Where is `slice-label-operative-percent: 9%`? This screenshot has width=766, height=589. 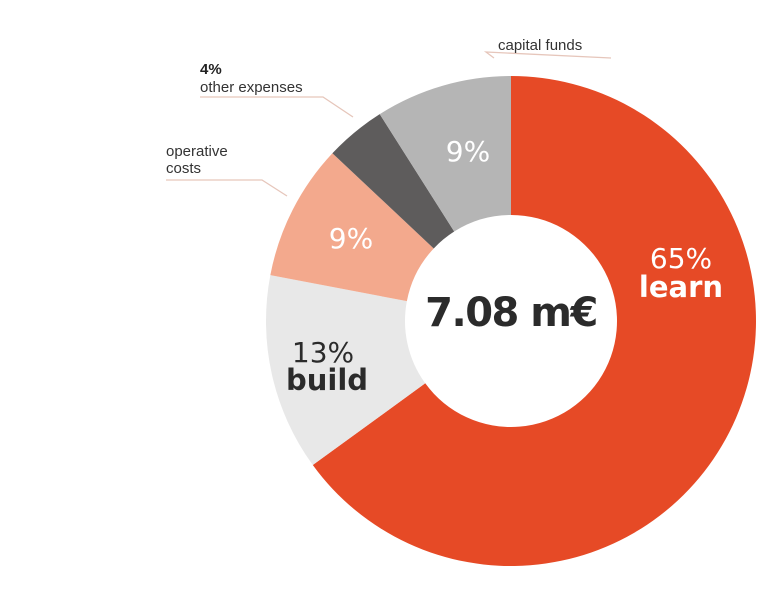 slice-label-operative-percent: 9% is located at coordinates (351, 238).